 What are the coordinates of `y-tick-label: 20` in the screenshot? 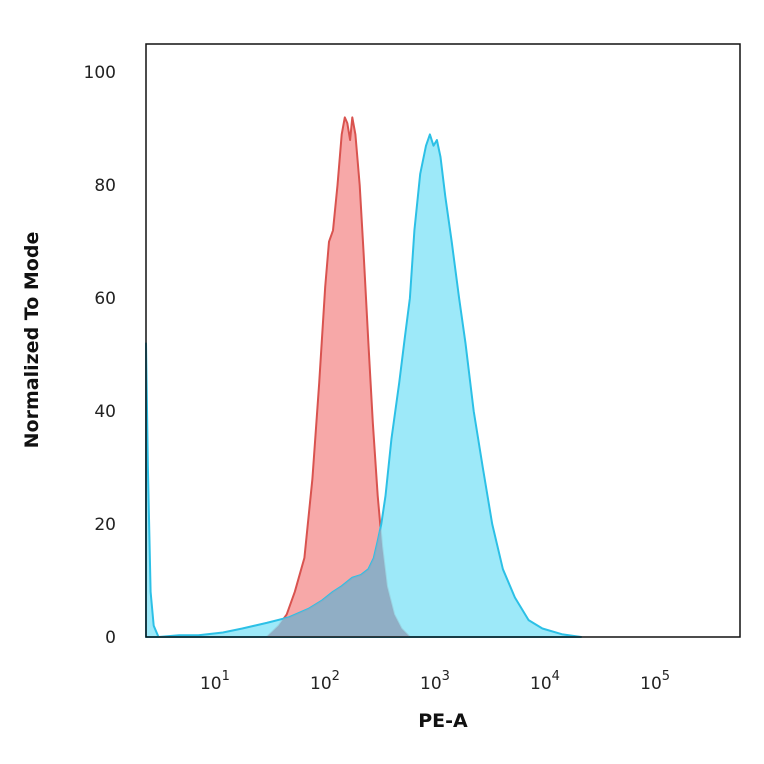 It's located at (105, 525).